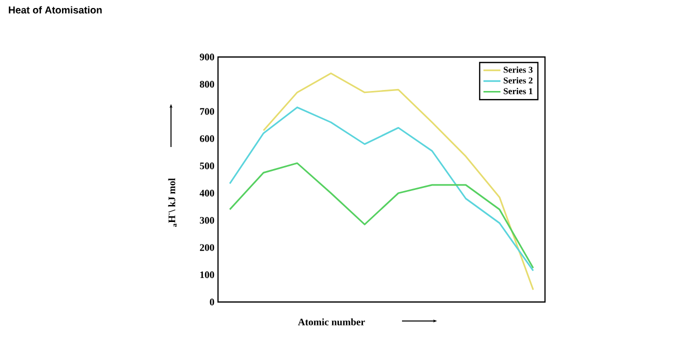  I want to click on y-tick-label: 800, so click(207, 84).